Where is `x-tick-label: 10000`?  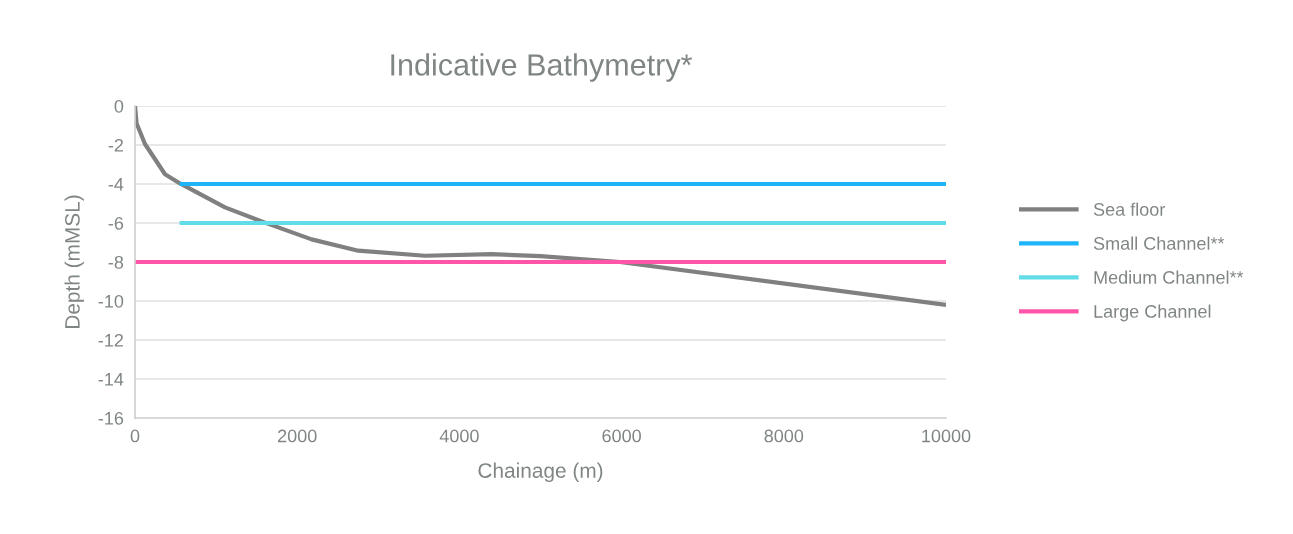 x-tick-label: 10000 is located at coordinates (946, 436).